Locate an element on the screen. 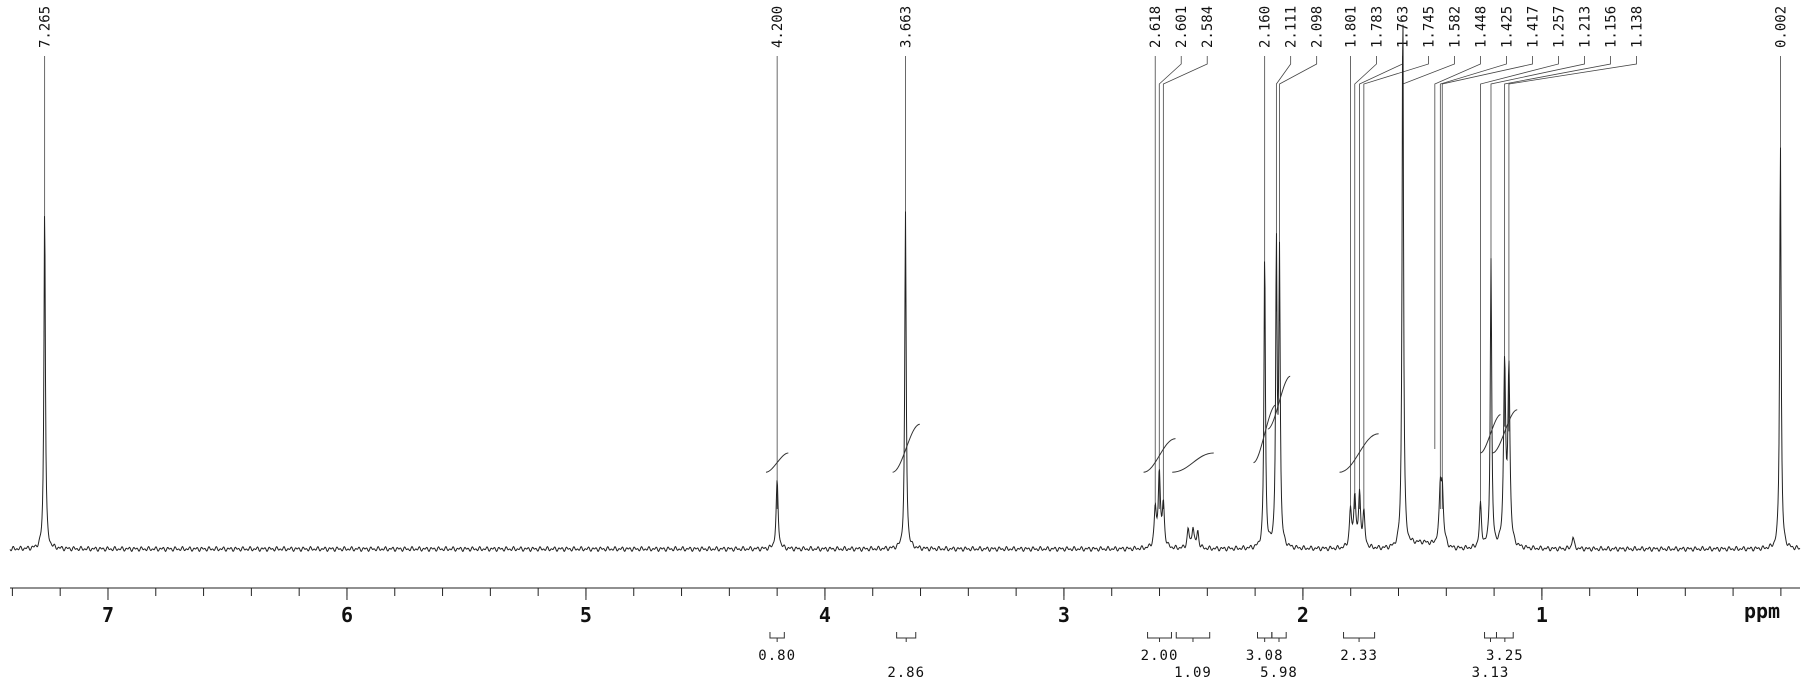 The width and height of the screenshot is (1802, 681). peak-label-text: 1.582 is located at coordinates (1455, 27).